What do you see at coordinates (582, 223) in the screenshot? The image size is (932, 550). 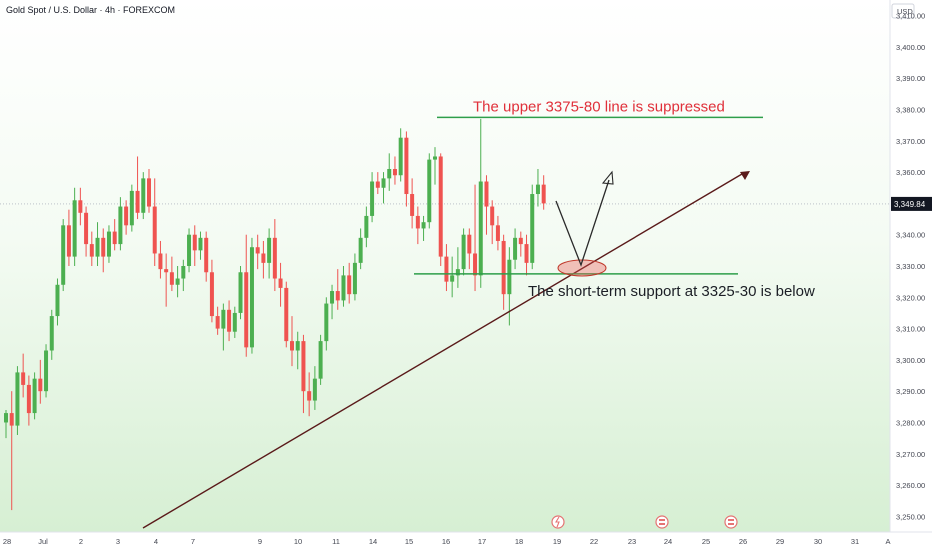 I see `projection-path` at bounding box center [582, 223].